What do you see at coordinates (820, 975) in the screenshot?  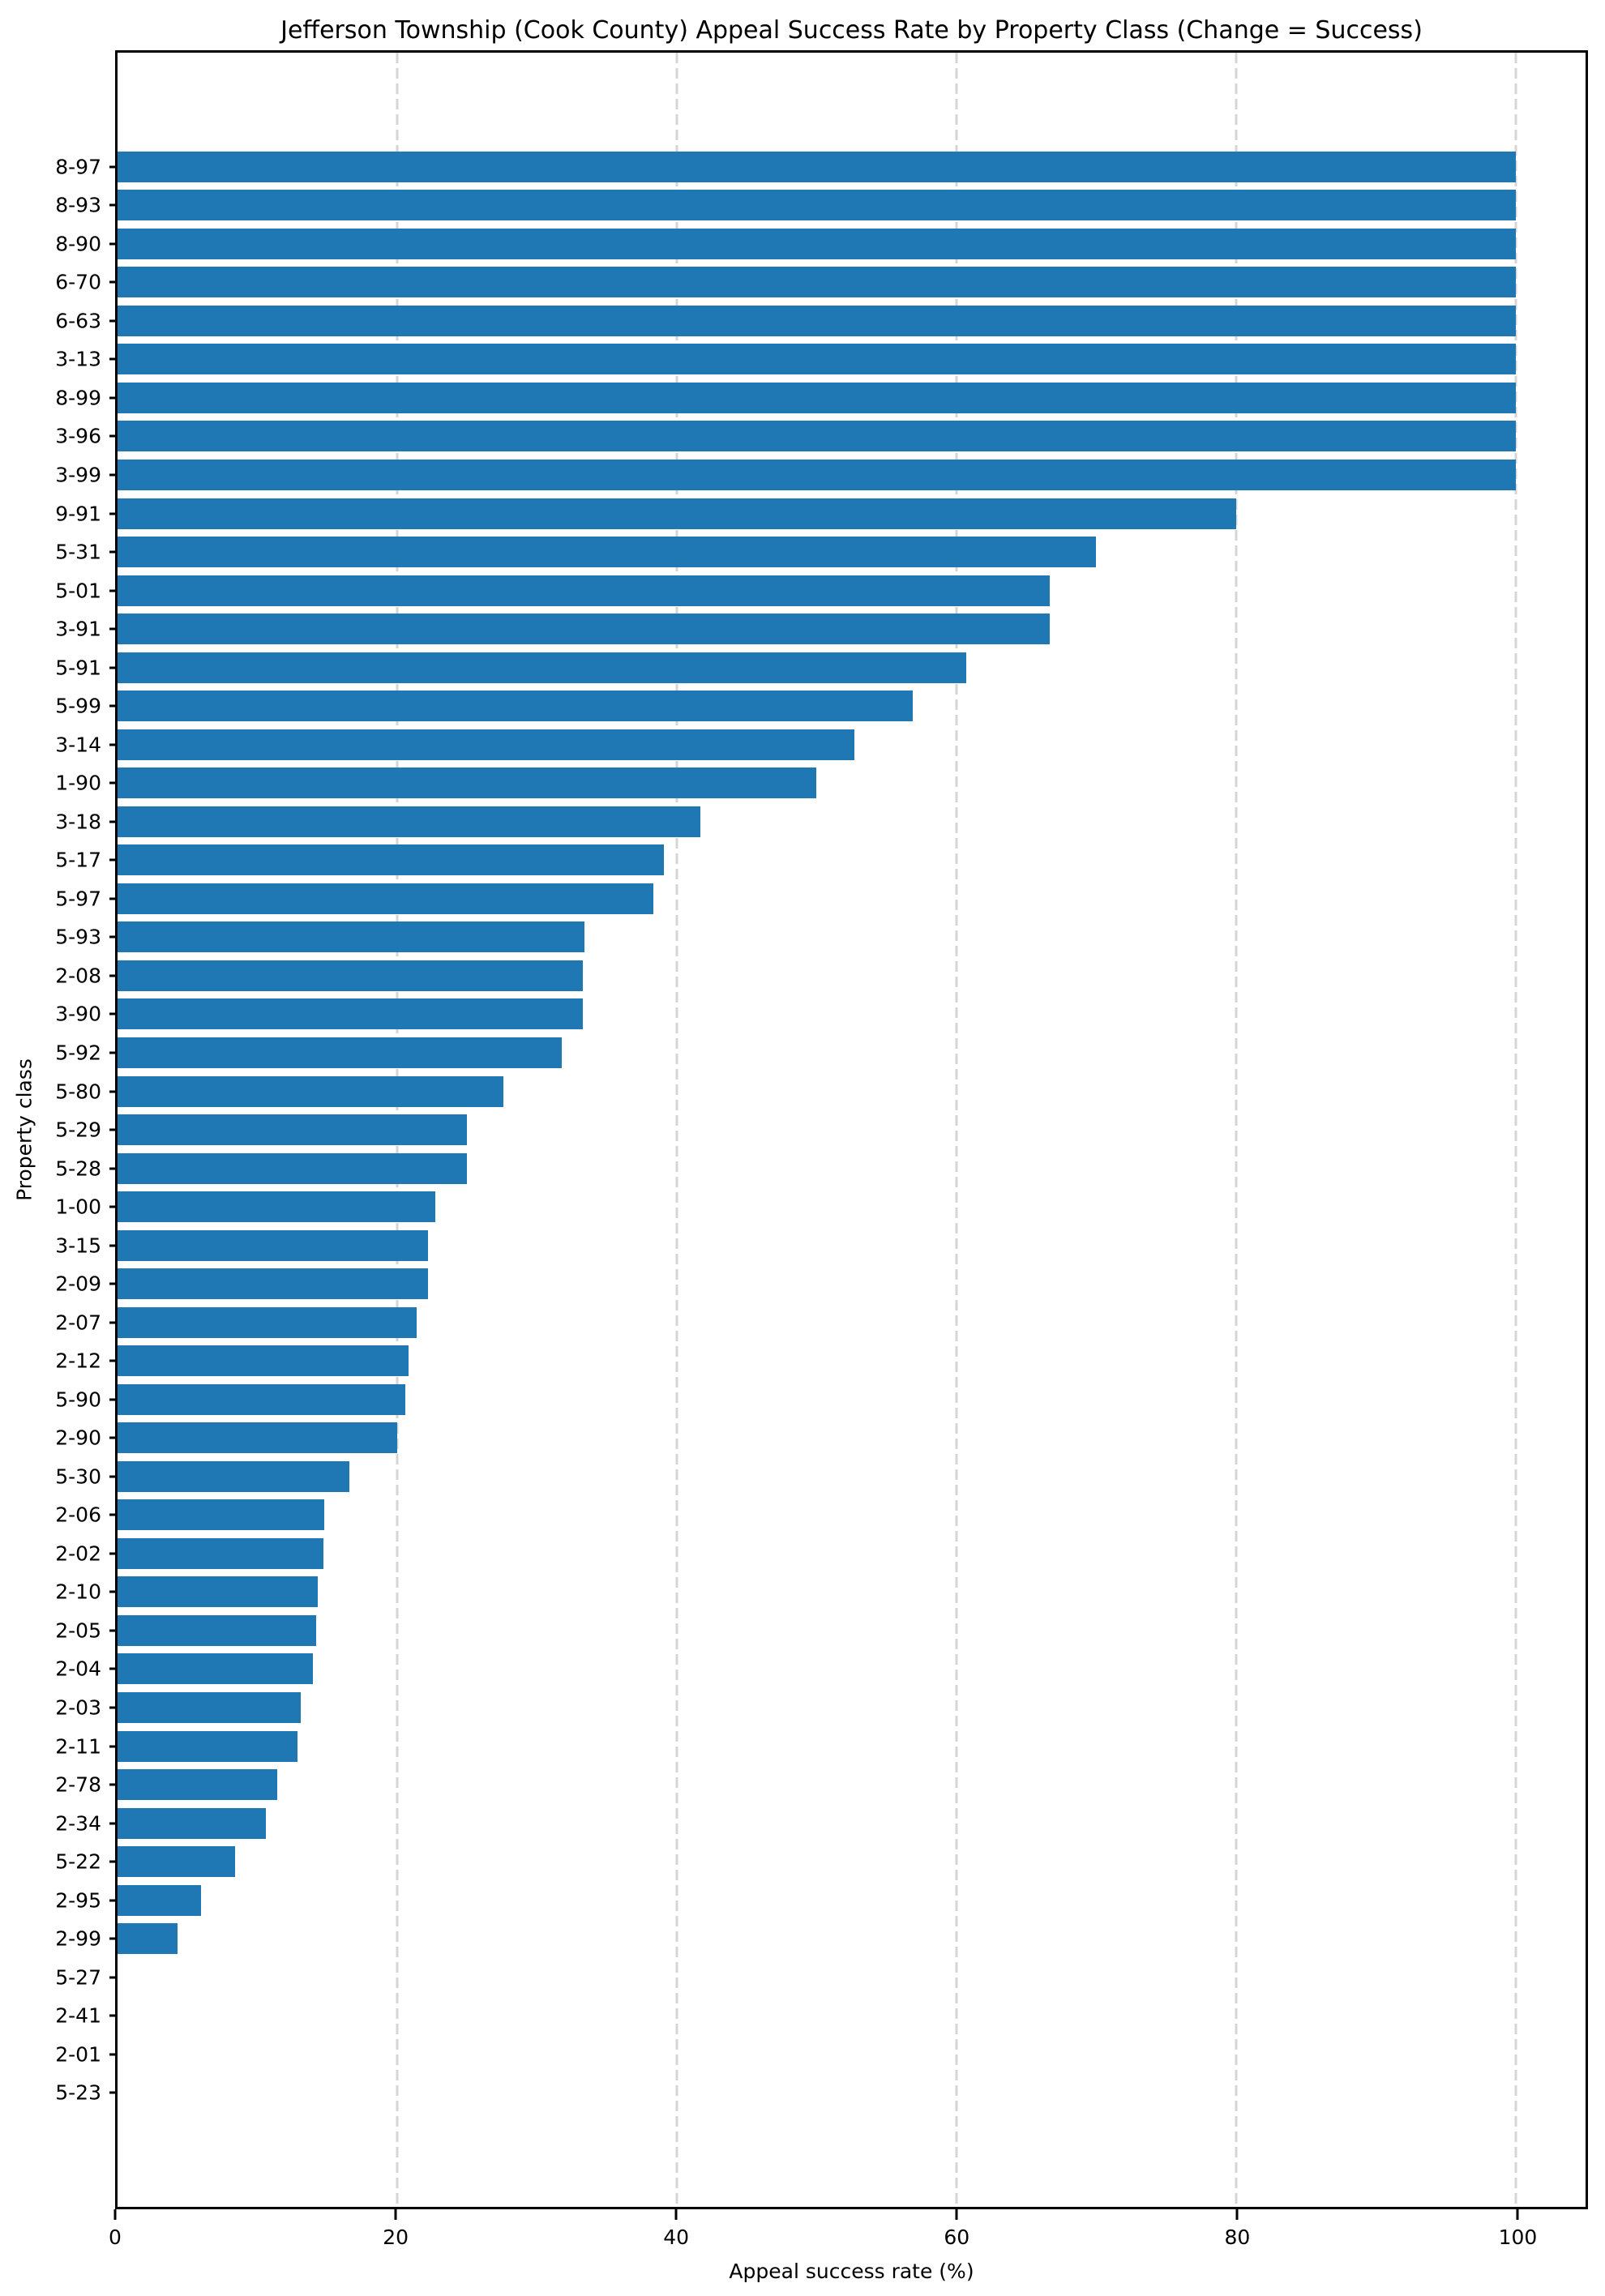 I see `bar-row: 2-08` at bounding box center [820, 975].